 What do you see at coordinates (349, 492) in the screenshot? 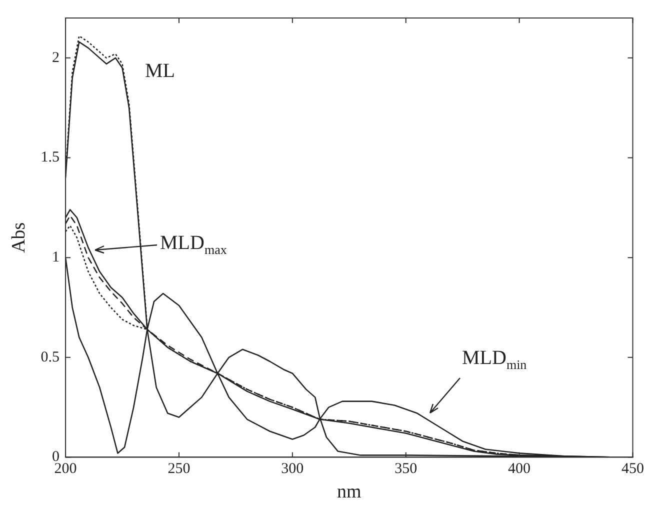
I see `x-axis-title: nm` at bounding box center [349, 492].